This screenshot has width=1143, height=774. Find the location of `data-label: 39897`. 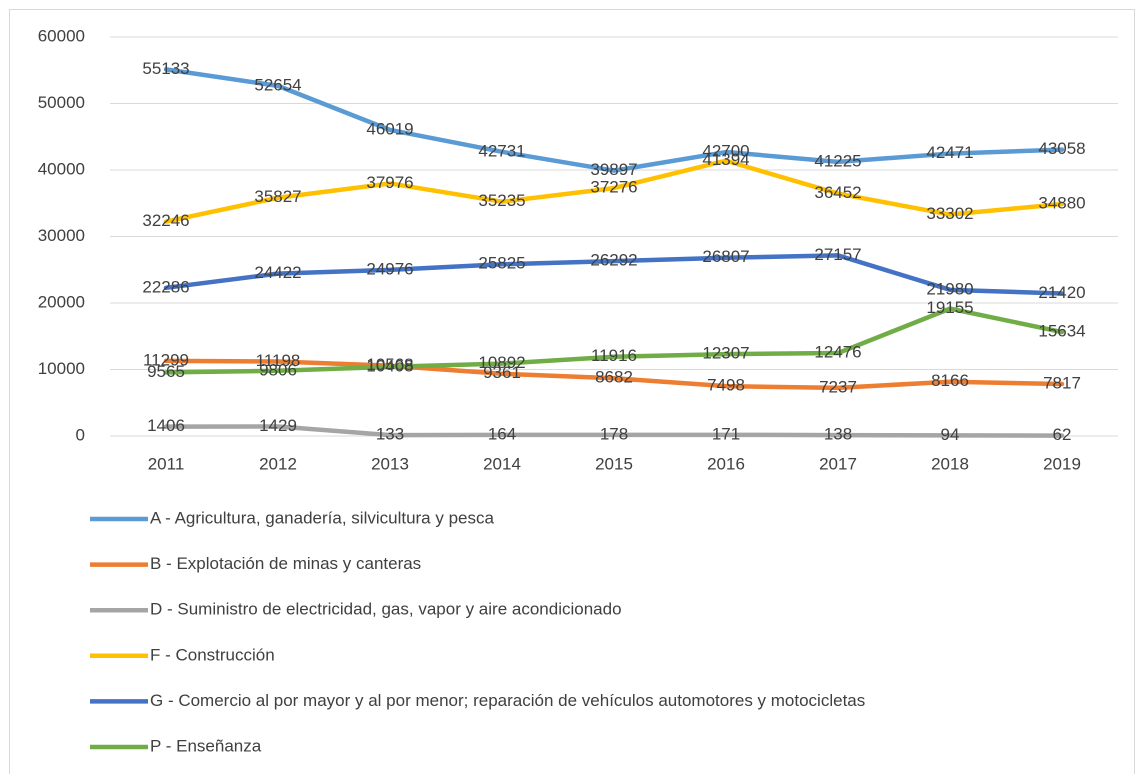

data-label: 39897 is located at coordinates (613, 169).